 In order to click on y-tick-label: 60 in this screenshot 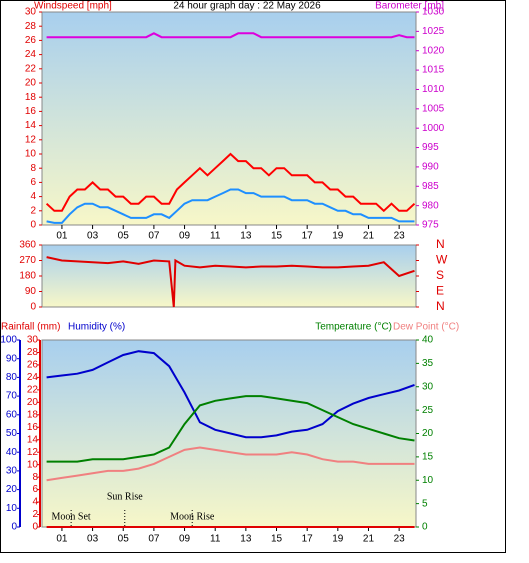, I will do `click(12, 414)`.